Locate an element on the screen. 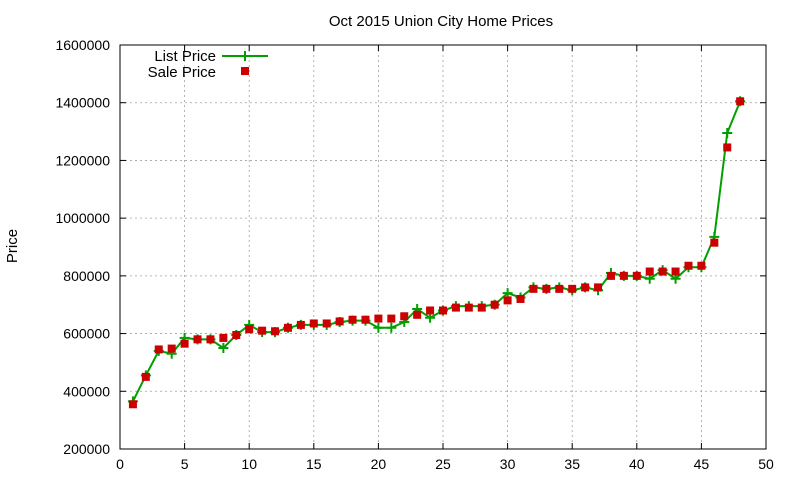 Image resolution: width=800 pixels, height=480 pixels. x-tick-label: 30 is located at coordinates (508, 464).